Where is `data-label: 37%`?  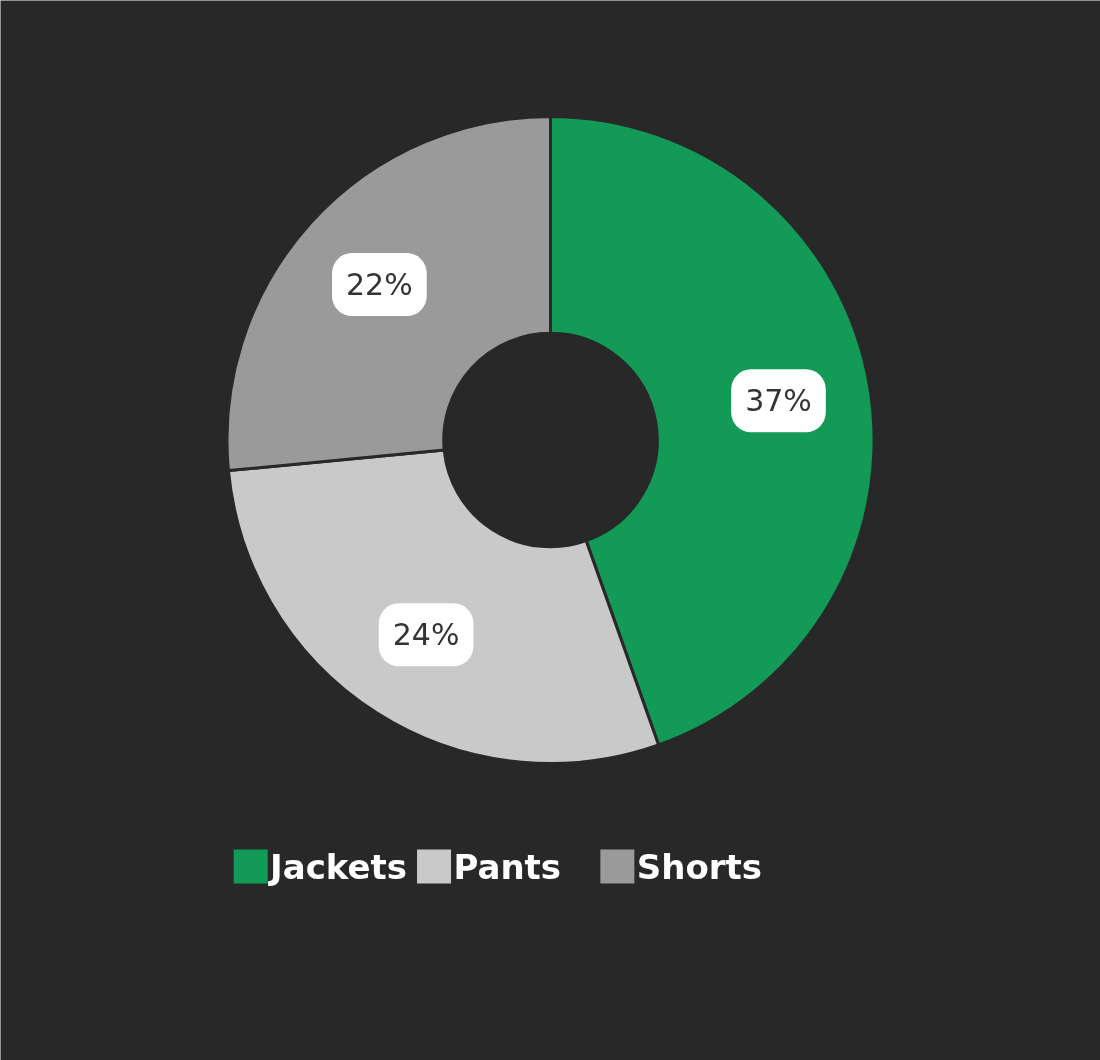
data-label: 37% is located at coordinates (778, 401).